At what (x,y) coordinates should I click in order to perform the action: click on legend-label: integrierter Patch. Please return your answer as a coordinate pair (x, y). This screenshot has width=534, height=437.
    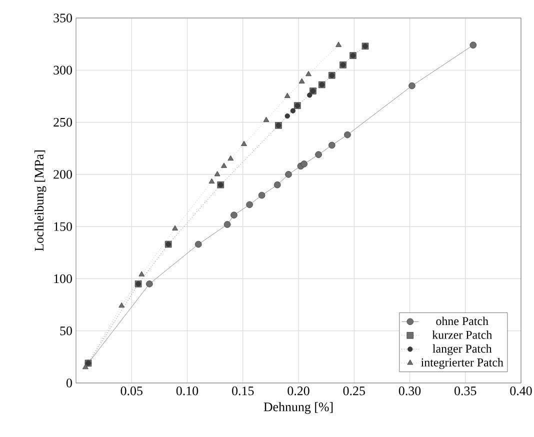
    Looking at the image, I should click on (462, 363).